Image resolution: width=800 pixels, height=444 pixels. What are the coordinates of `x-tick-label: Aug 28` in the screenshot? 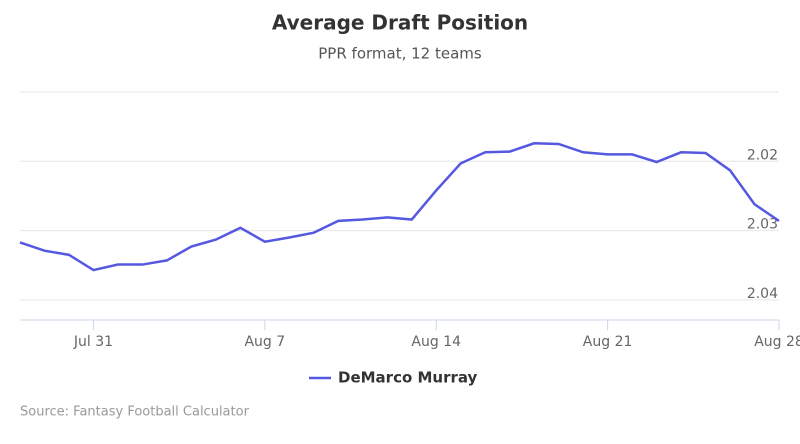 It's located at (777, 342).